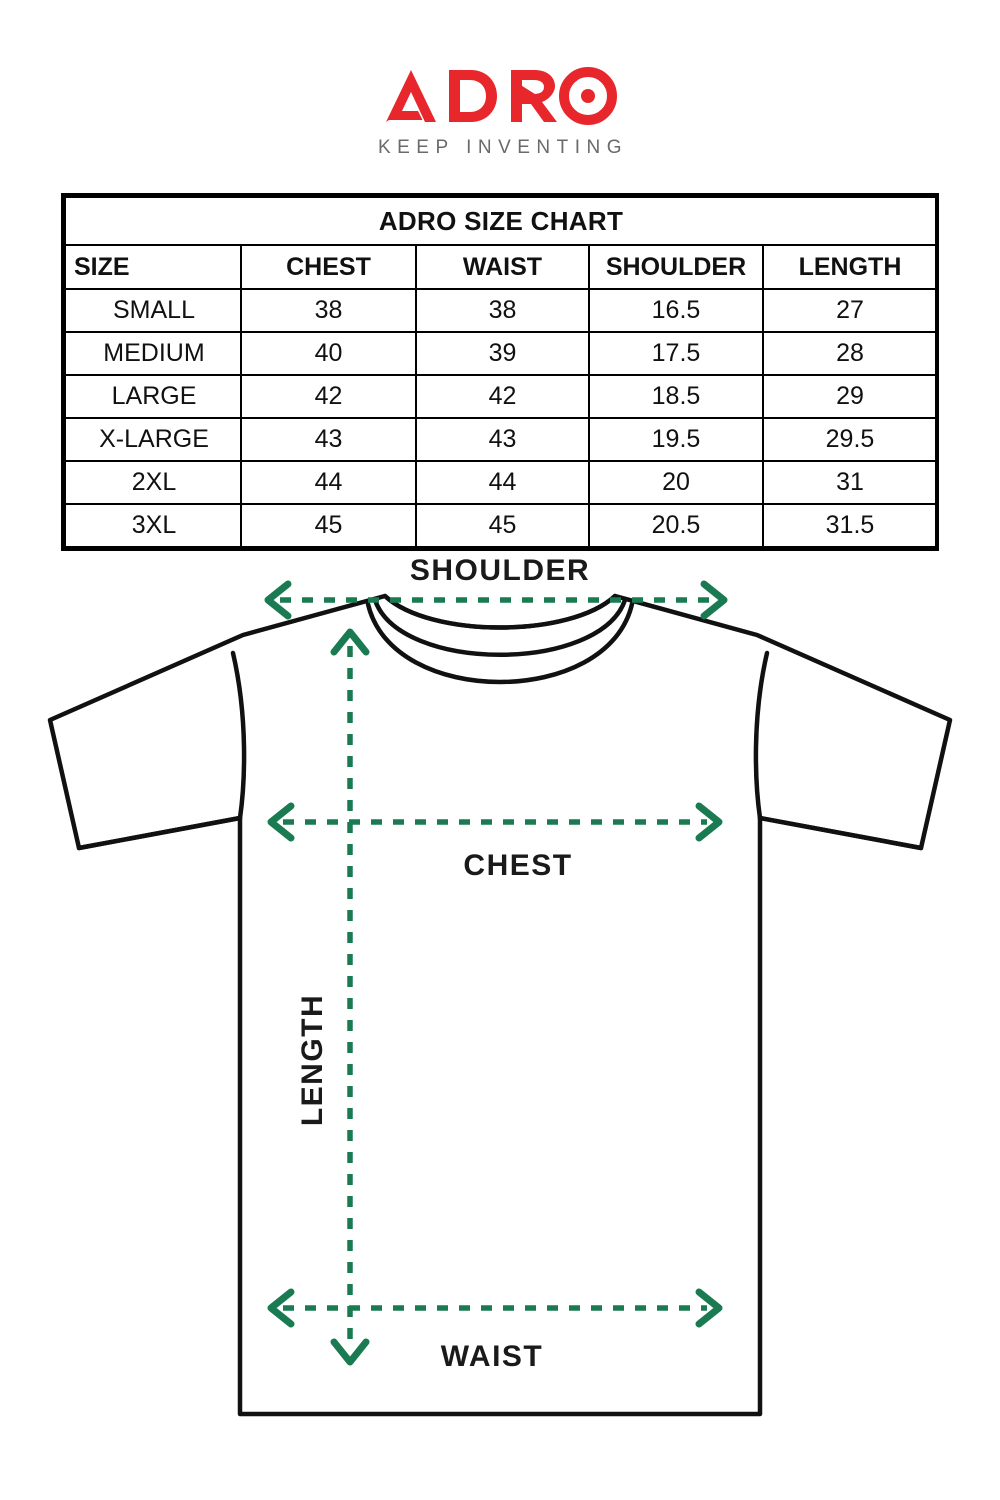  Describe the element at coordinates (503, 147) in the screenshot. I see `logo-tagline: KEEP INVENTING` at that location.